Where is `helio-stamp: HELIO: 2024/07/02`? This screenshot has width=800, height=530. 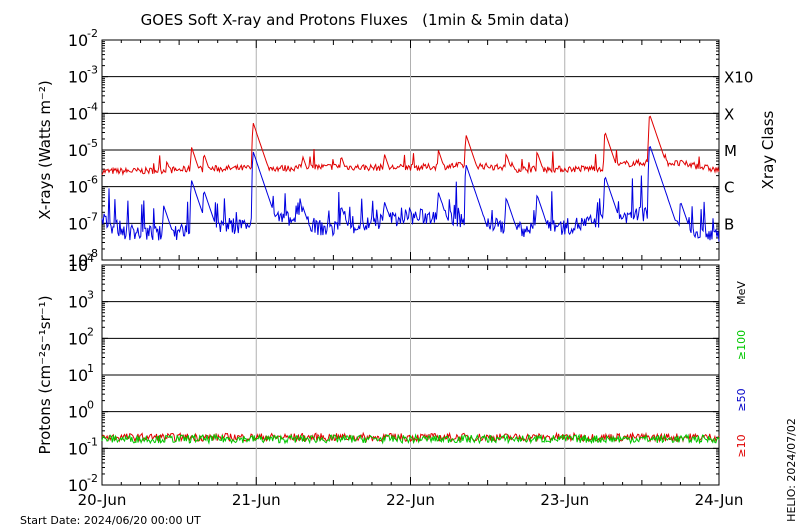
helio-stamp: HELIO: 2024/07/02 is located at coordinates (791, 470).